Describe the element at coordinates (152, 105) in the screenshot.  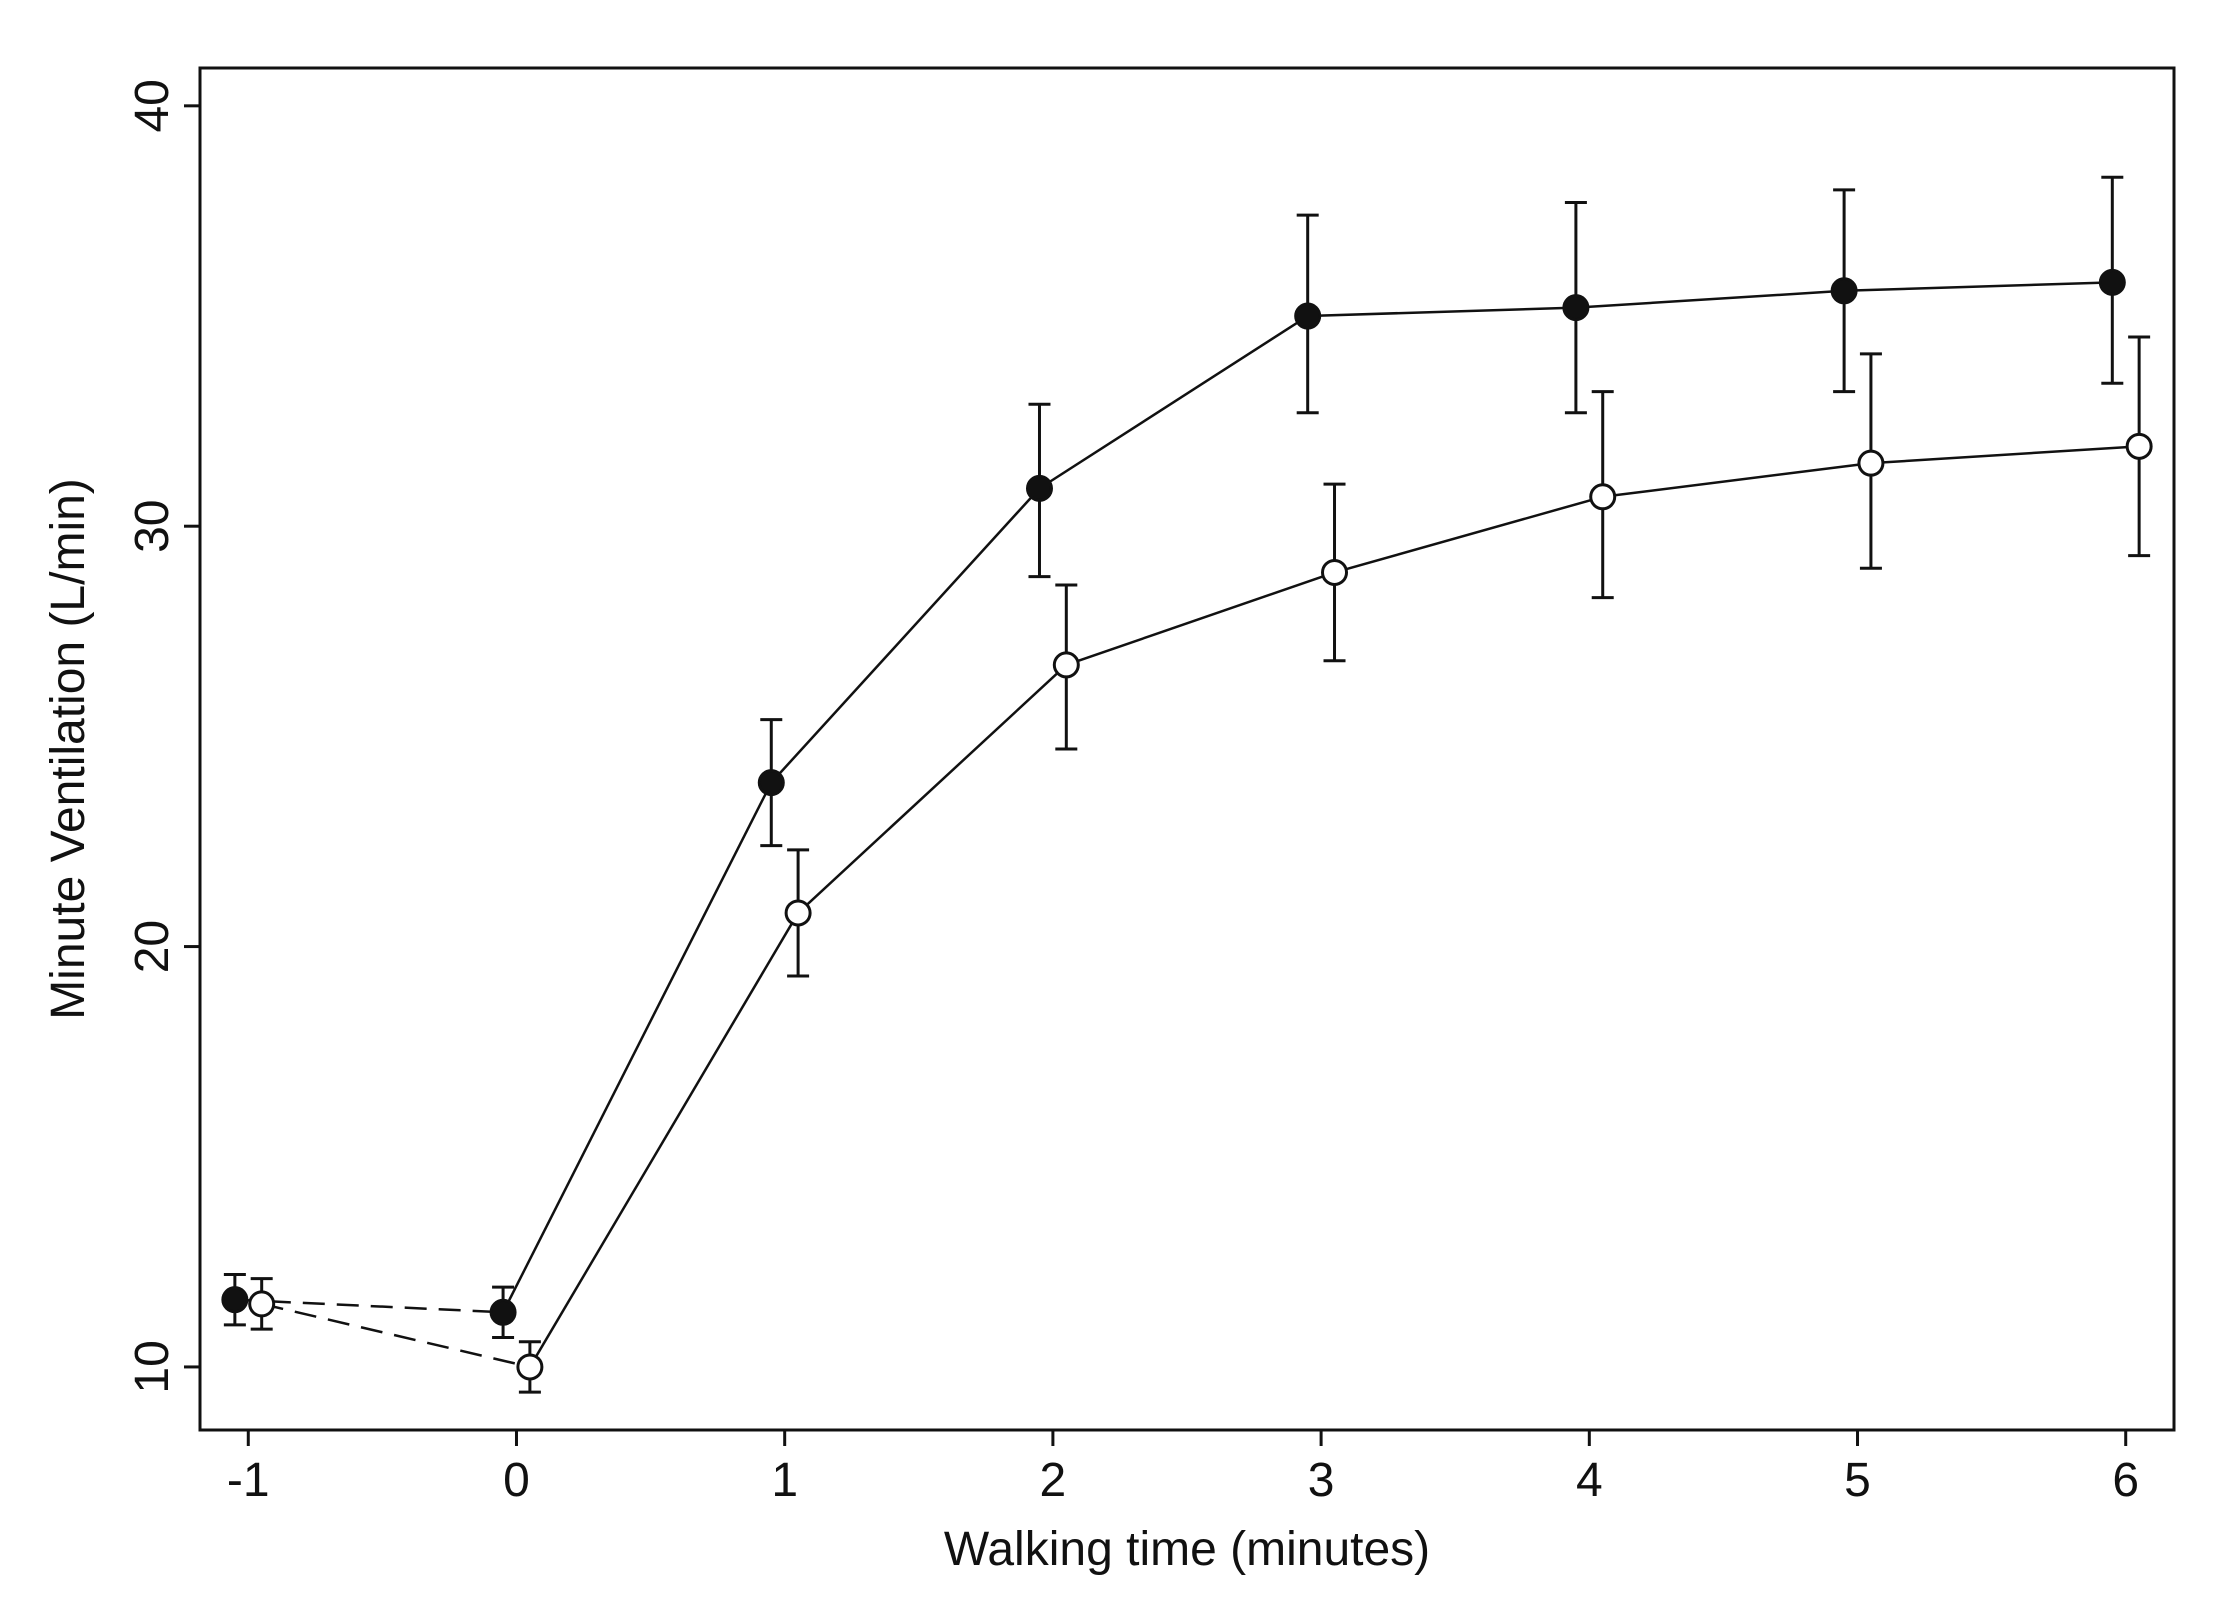
I see `y-tick-label: 40` at that location.